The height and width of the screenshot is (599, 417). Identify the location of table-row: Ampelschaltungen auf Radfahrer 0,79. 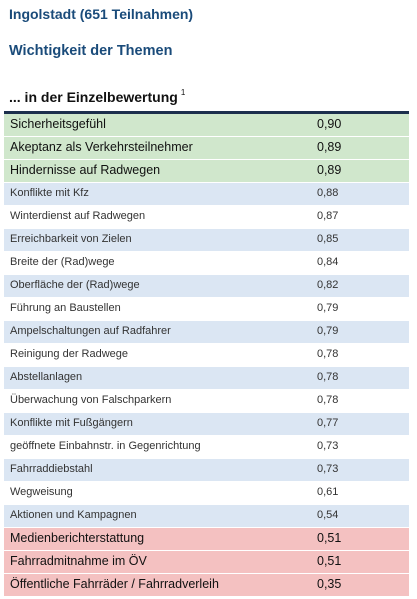
(206, 332).